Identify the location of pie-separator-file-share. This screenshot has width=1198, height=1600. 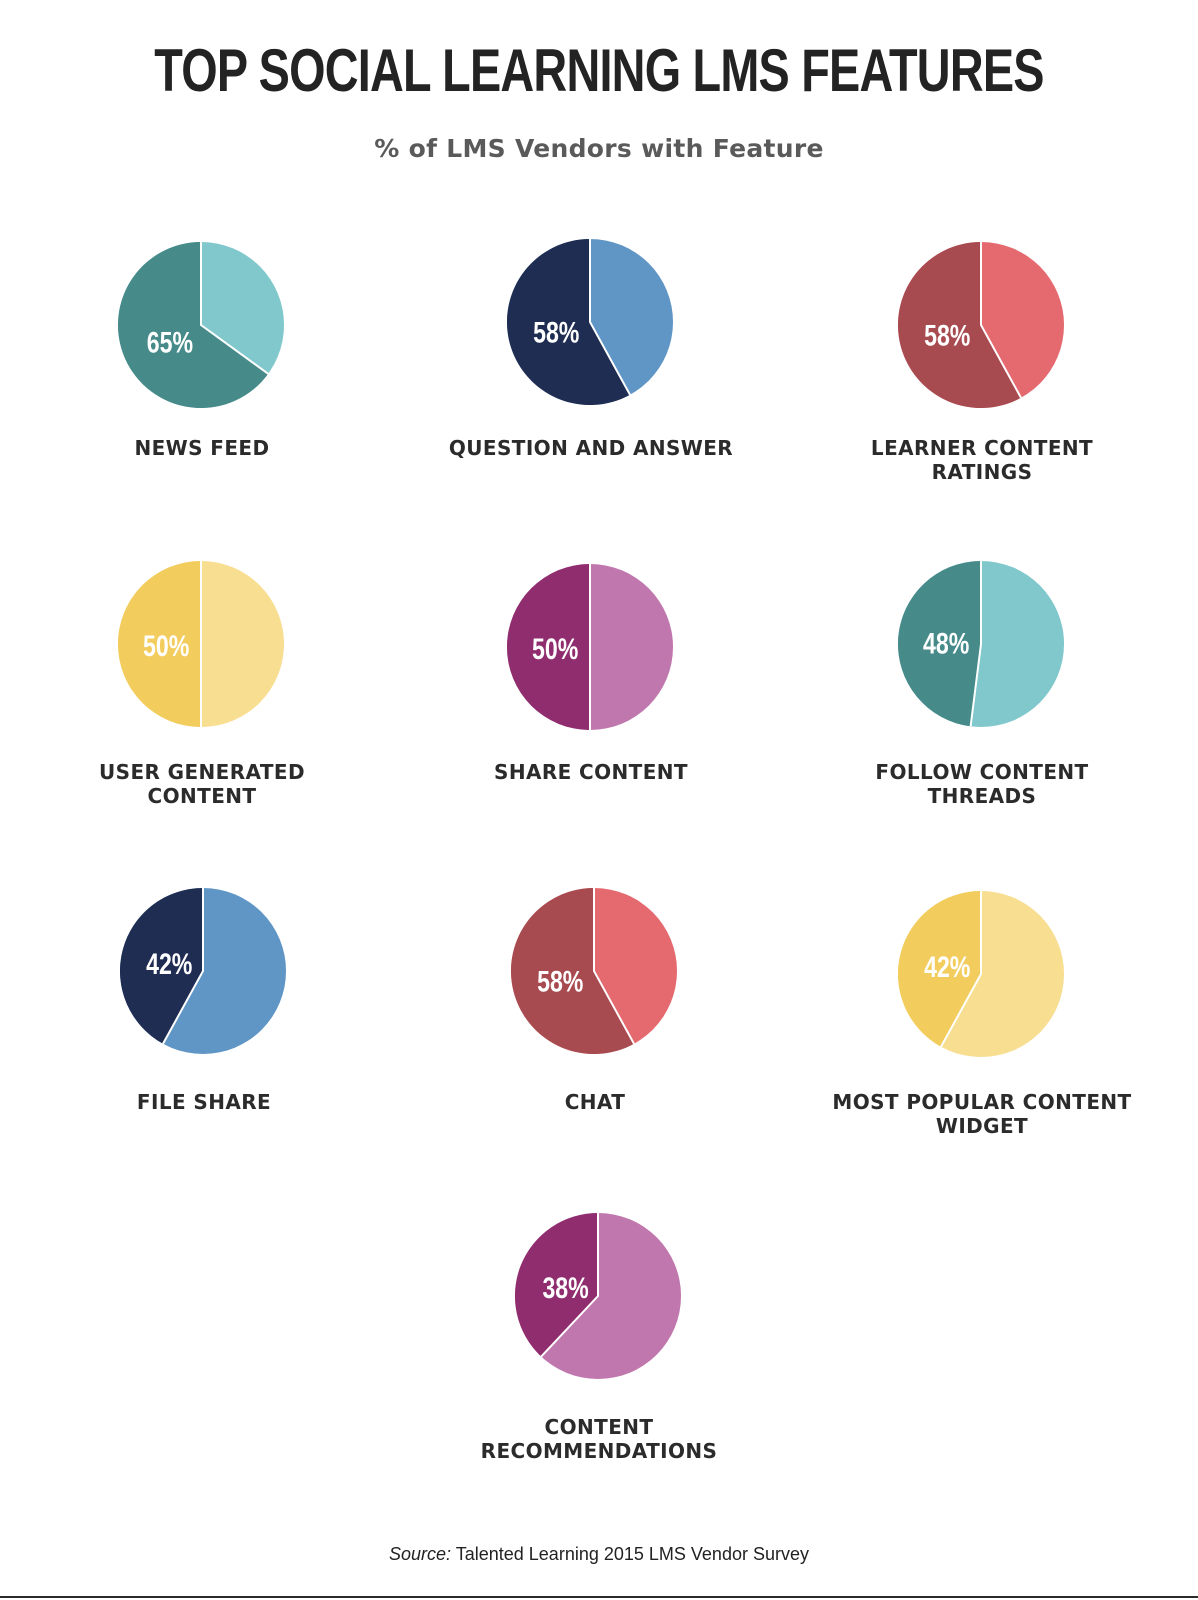
(183, 966).